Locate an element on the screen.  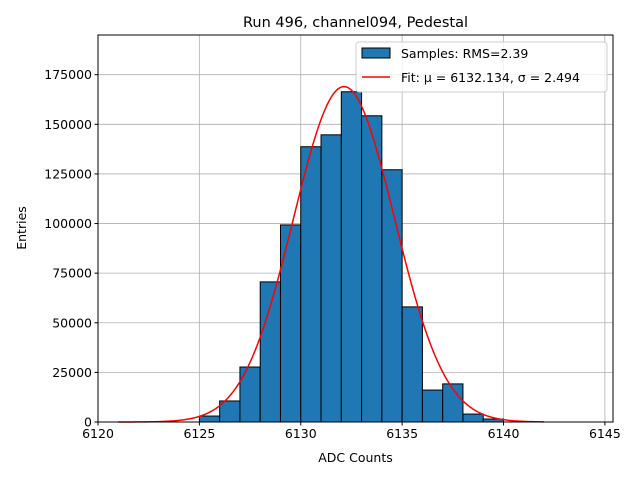
x-axis-label: ADC Counts is located at coordinates (355, 457).